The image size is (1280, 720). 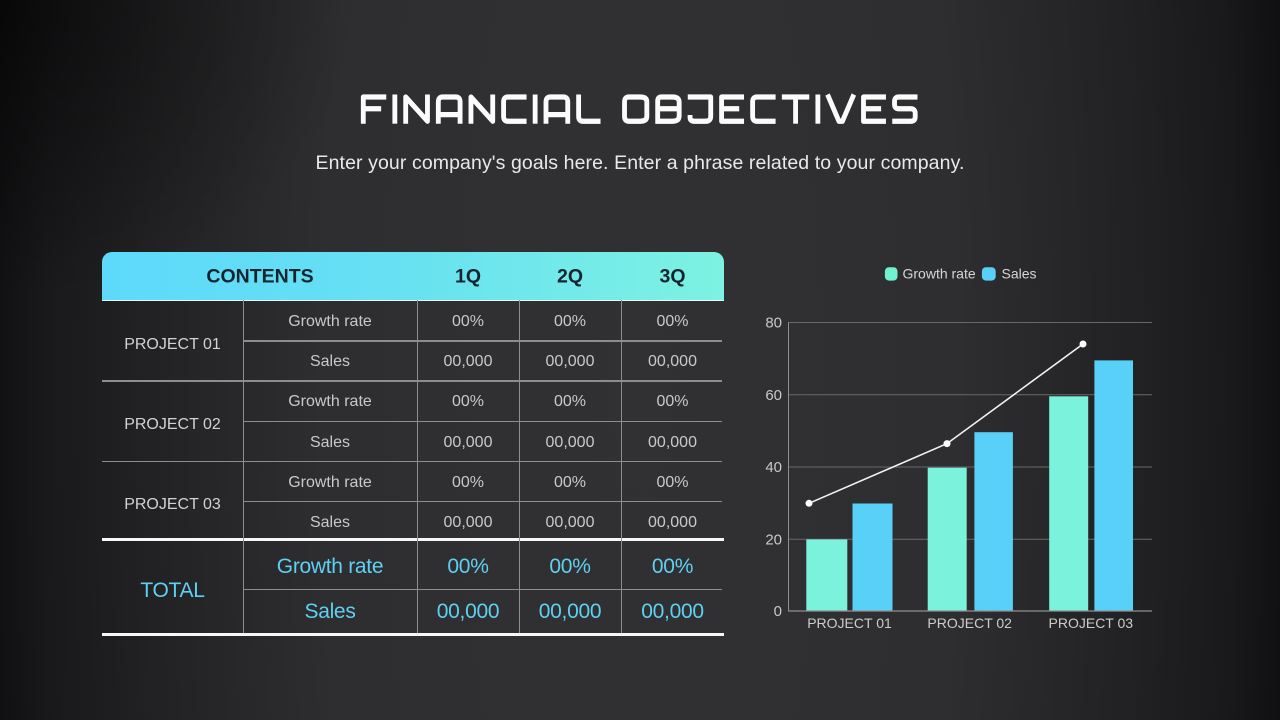 I want to click on svg-text: 40, so click(x=773, y=467).